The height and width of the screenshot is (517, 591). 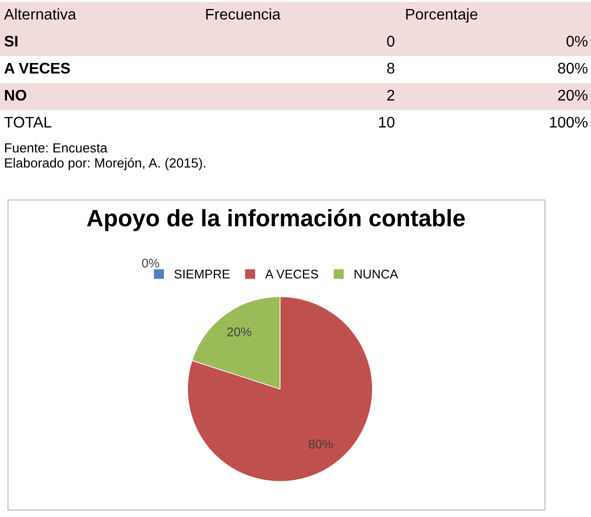 I want to click on chart-title: Apoyo de la información contable, so click(x=276, y=220).